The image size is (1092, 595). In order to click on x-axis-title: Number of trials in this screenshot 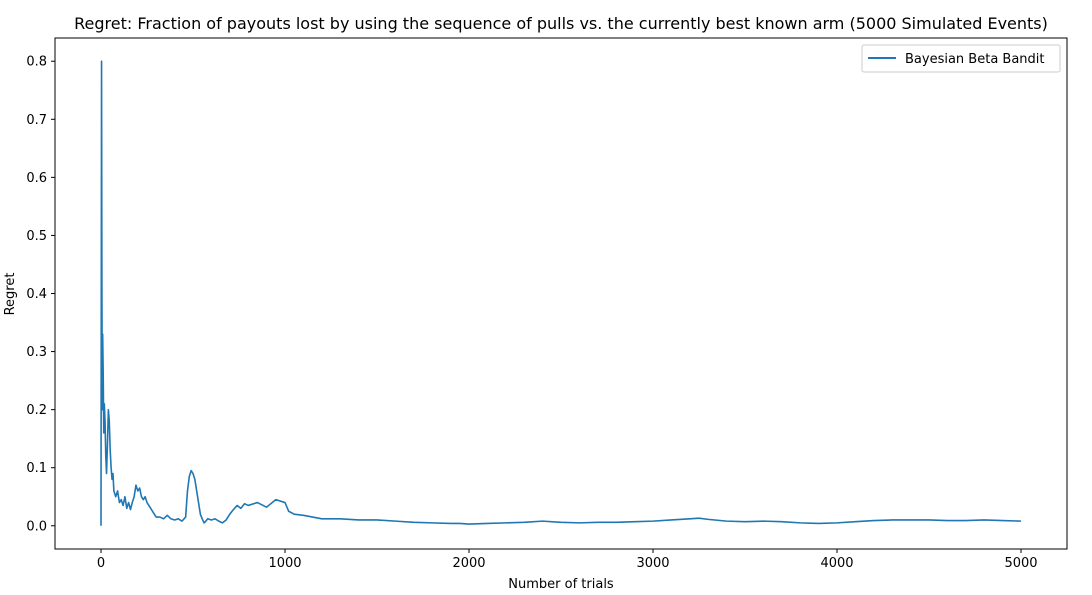, I will do `click(561, 584)`.